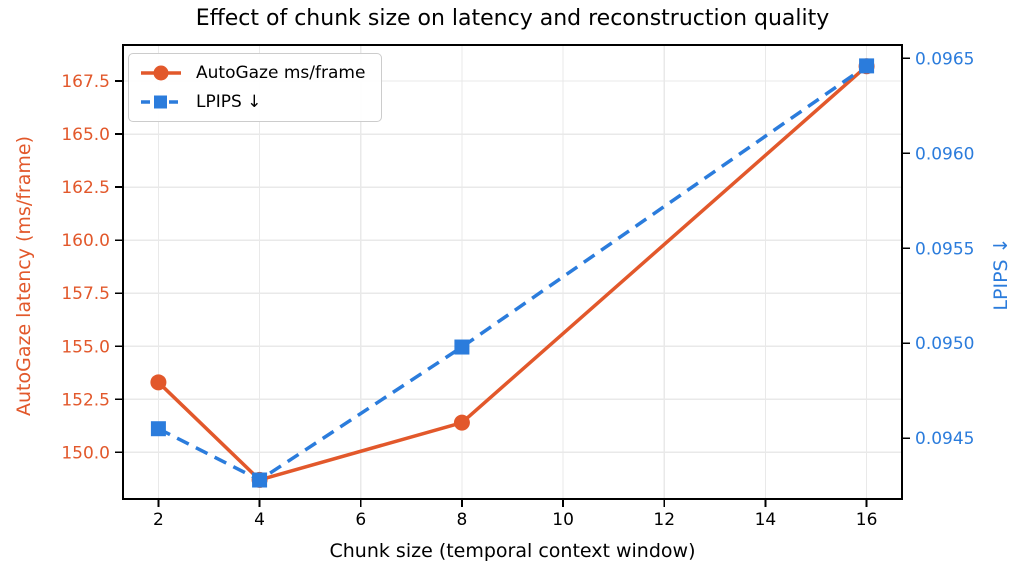  What do you see at coordinates (944, 439) in the screenshot?
I see `y-tick-label-right: 0.0945` at bounding box center [944, 439].